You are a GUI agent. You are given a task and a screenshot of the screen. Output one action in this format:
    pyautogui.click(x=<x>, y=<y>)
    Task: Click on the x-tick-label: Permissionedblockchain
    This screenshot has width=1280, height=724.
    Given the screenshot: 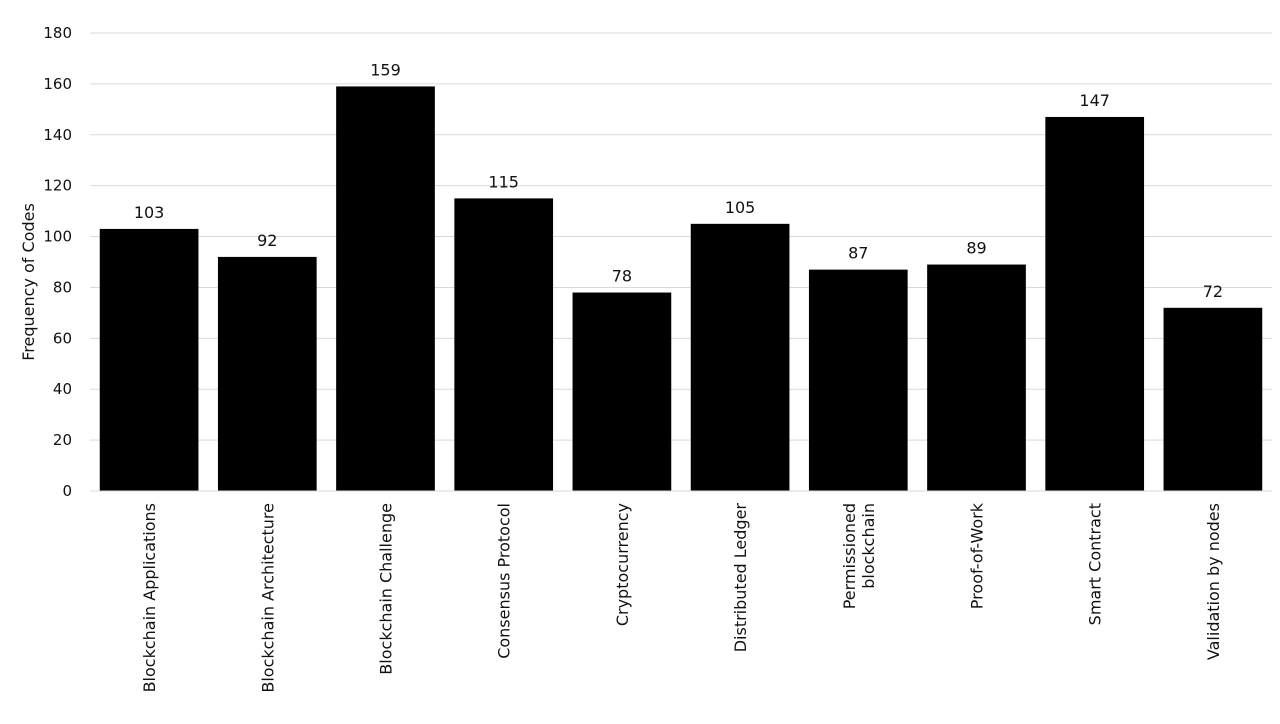 What is the action you would take?
    pyautogui.click(x=859, y=556)
    